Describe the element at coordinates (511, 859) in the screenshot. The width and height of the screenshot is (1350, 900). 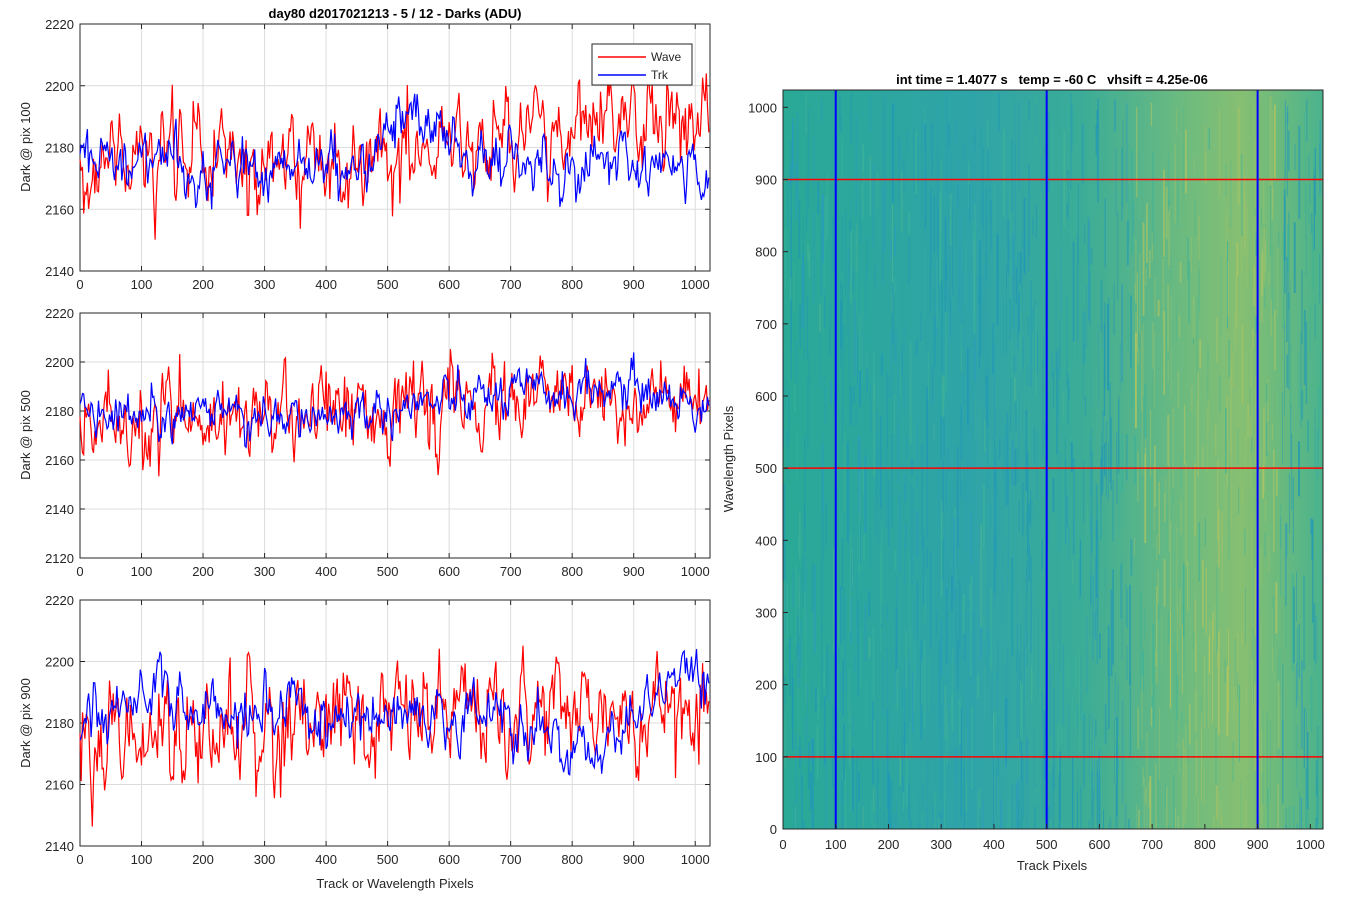
I see `x-tick-label: 700` at that location.